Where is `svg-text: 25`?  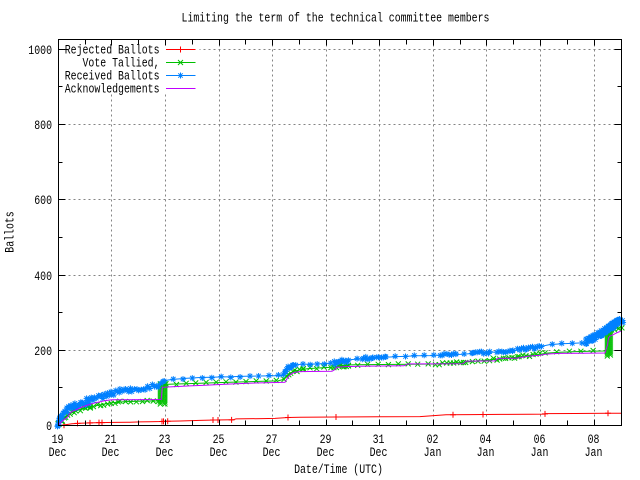 svg-text: 25 is located at coordinates (219, 440).